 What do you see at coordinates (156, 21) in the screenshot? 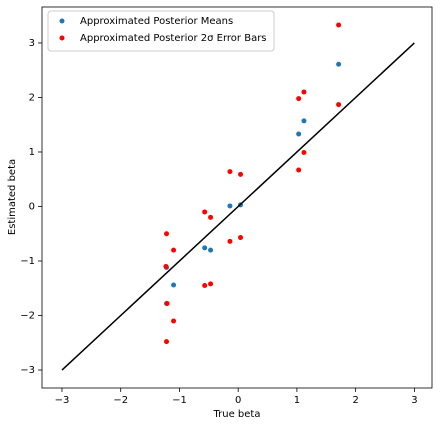
I see `legend-label: Approximated Posterior Means` at bounding box center [156, 21].